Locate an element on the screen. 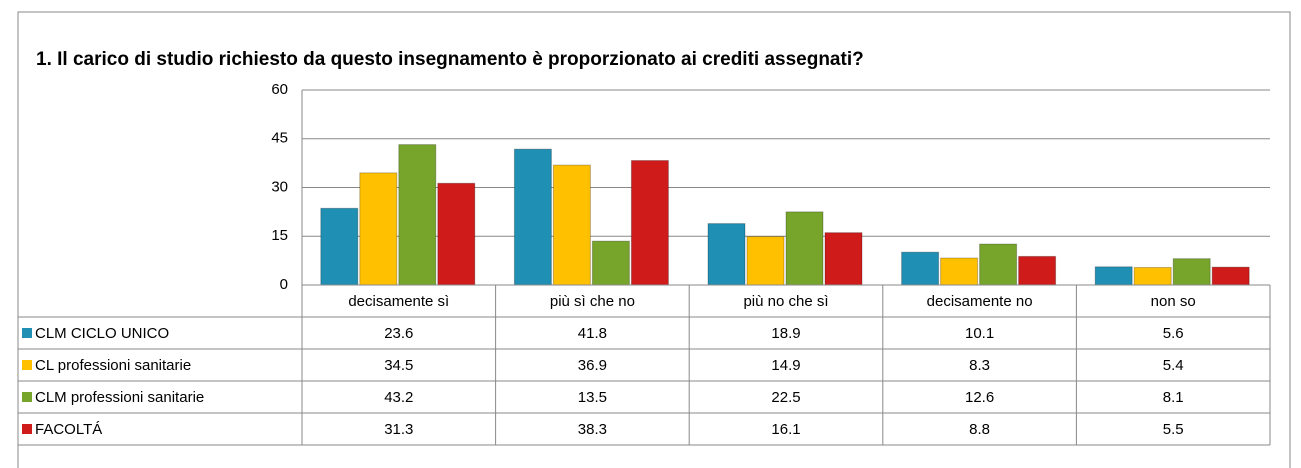  table-value: 38.3 is located at coordinates (592, 429).